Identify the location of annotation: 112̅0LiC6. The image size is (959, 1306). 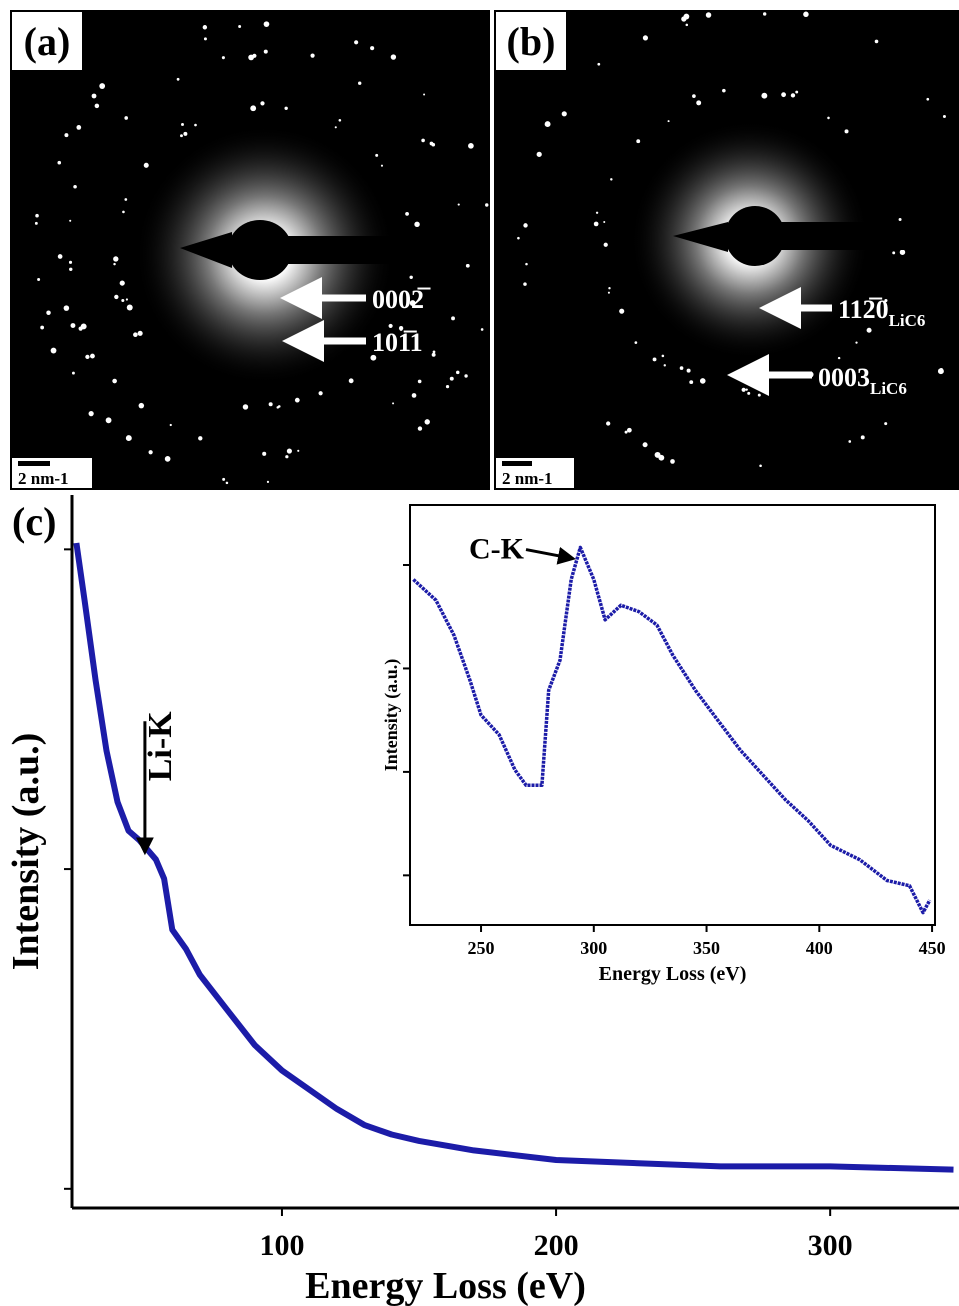
(881, 312).